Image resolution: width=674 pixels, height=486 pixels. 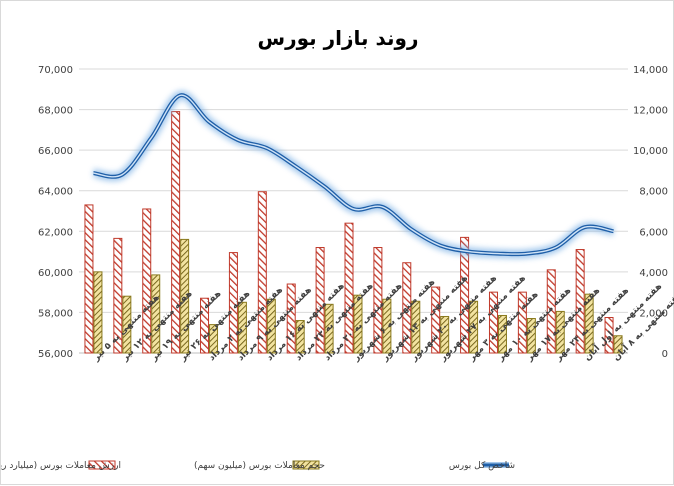 I want to click on chart-title: روند بازار بورس, so click(x=338, y=38).